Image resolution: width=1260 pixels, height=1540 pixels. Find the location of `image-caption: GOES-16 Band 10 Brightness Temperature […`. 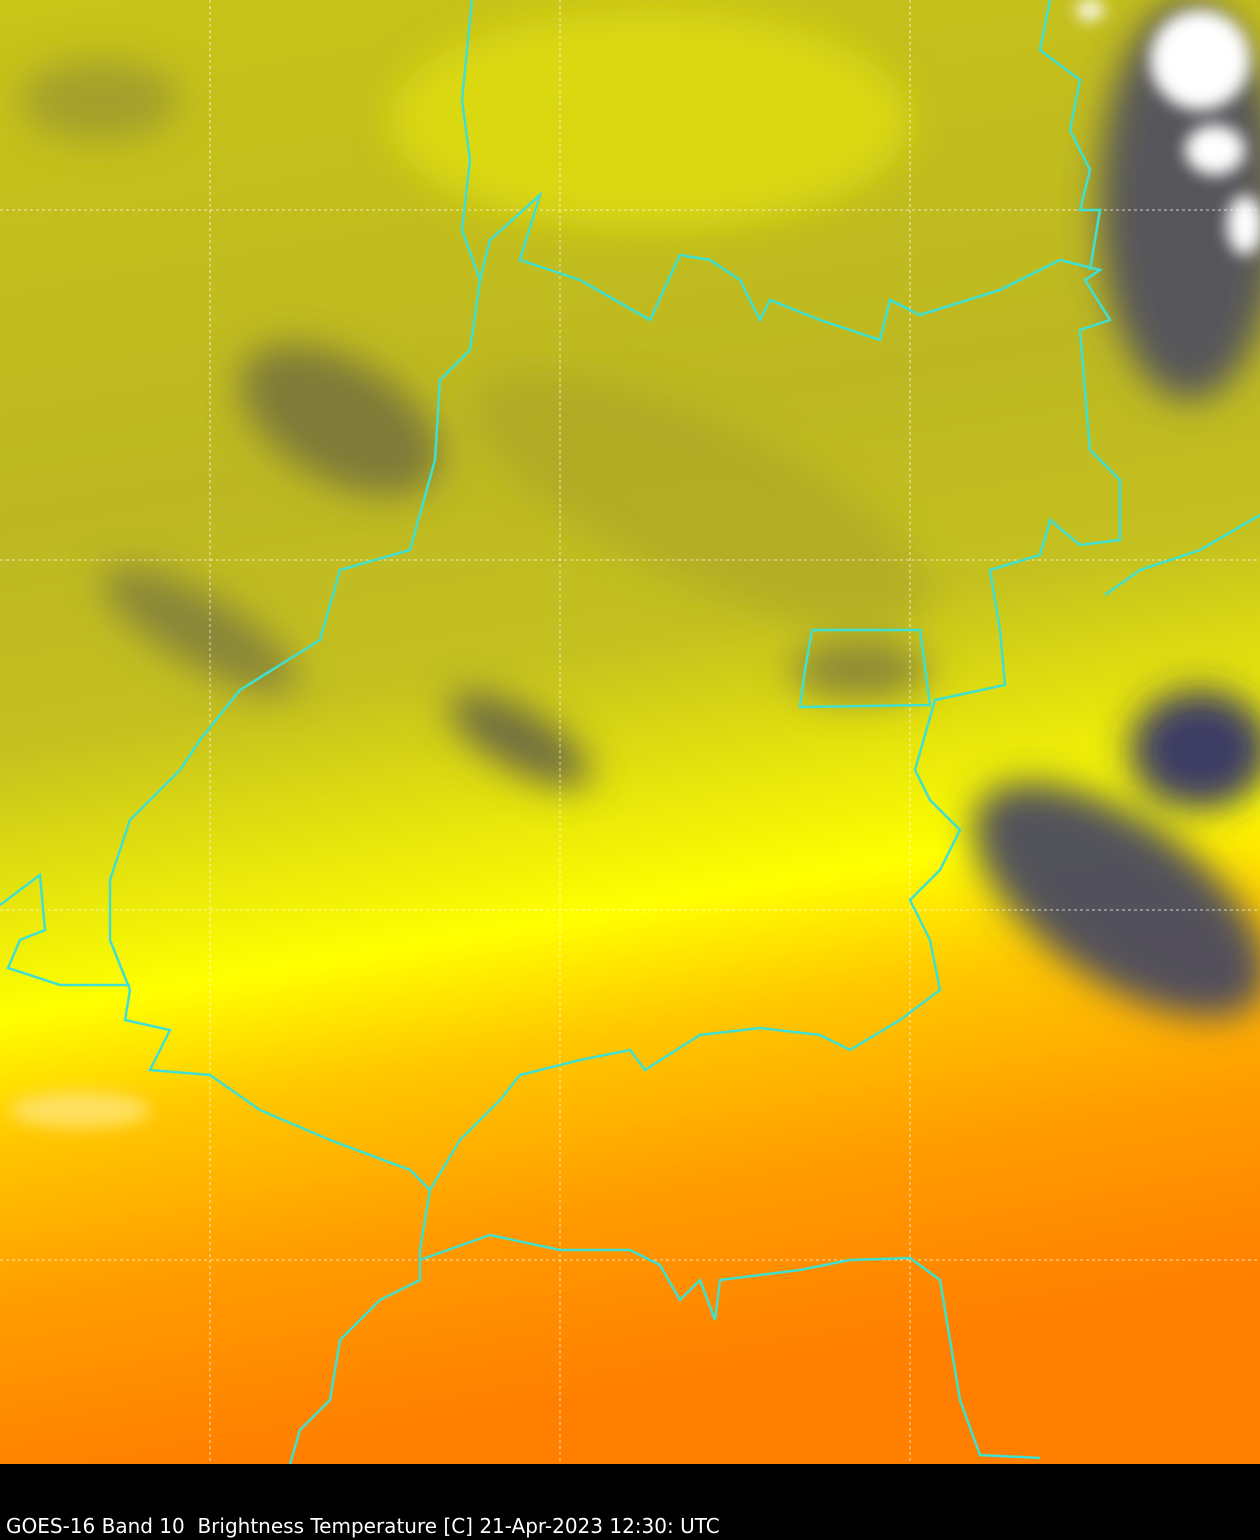

image-caption: GOES-16 Band 10 Brightness Temperature [… is located at coordinates (363, 1526).